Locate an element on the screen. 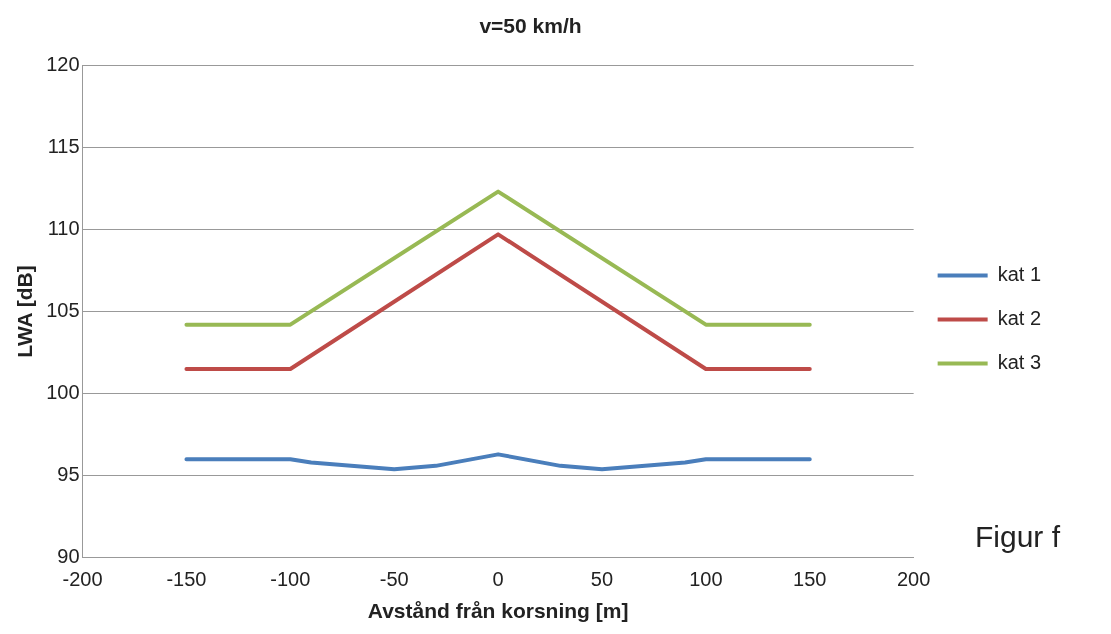 Image resolution: width=1111 pixels, height=634 pixels. legend-label: kat 3 is located at coordinates (1019, 362).